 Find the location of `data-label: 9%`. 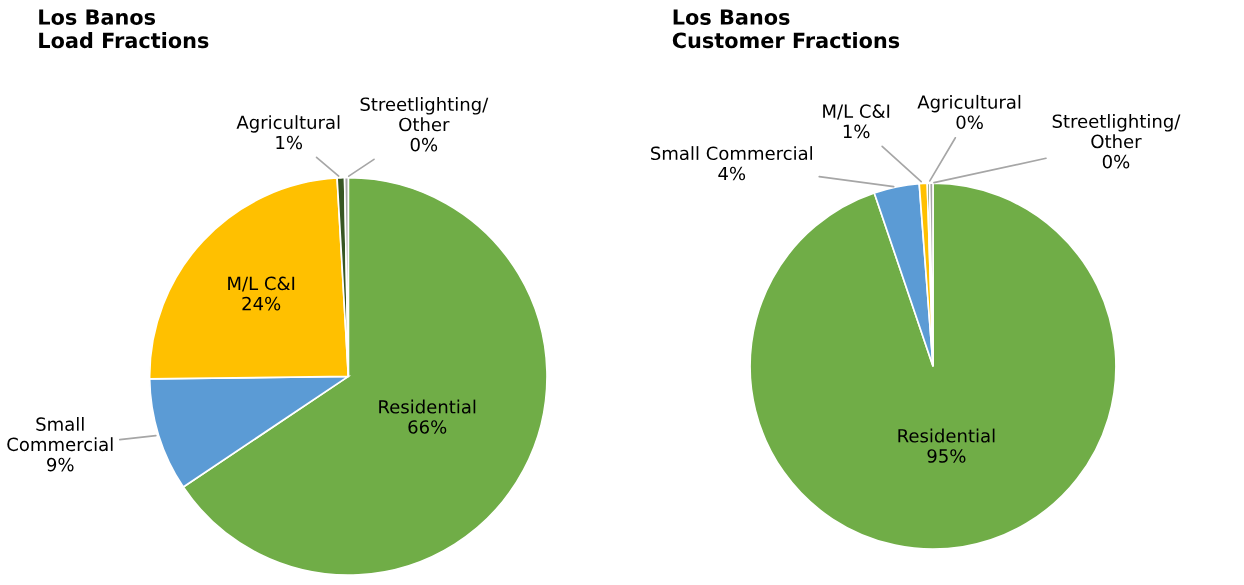

data-label: 9% is located at coordinates (60, 464).